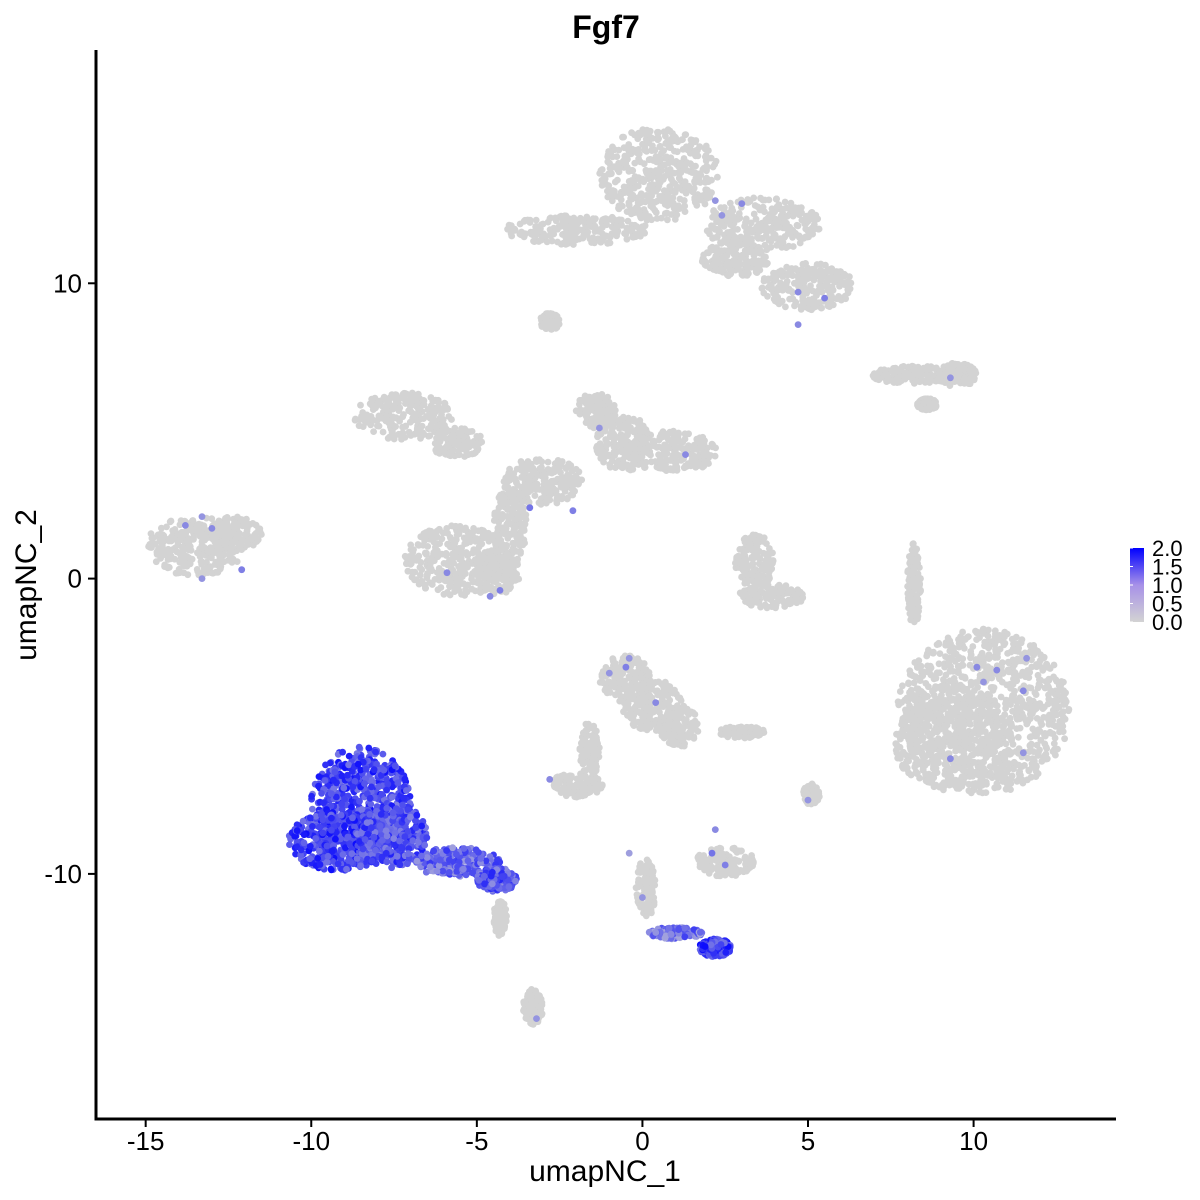 The height and width of the screenshot is (1200, 1200). What do you see at coordinates (806, 287) in the screenshot?
I see `background-cluster` at bounding box center [806, 287].